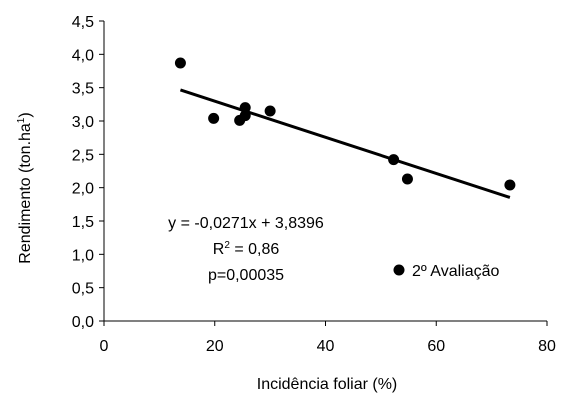 The height and width of the screenshot is (400, 573). Describe the element at coordinates (326, 346) in the screenshot. I see `x-tick-label: 40` at that location.